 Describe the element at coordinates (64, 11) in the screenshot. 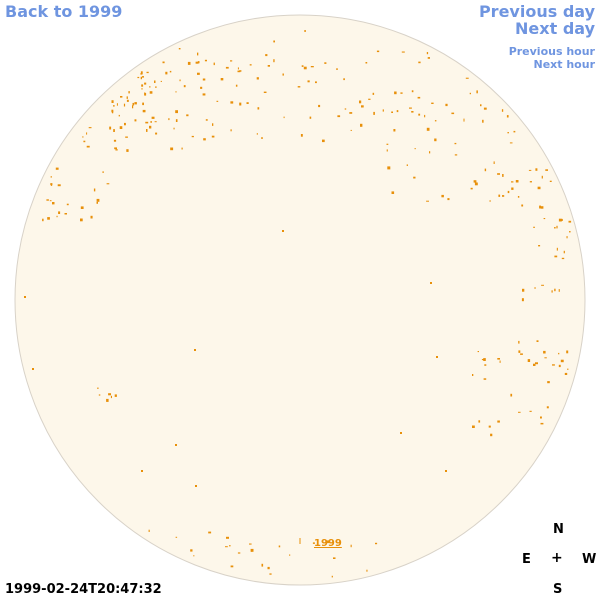

I see `back-to-year-link: Back to 1999` at that location.